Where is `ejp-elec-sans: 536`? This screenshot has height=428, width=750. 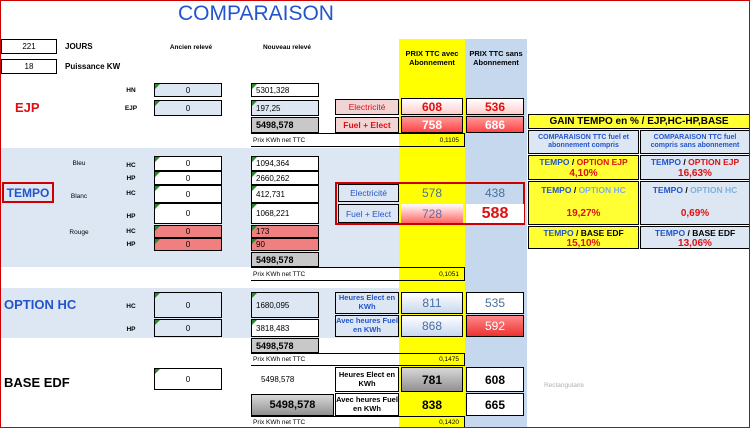
ejp-elec-sans: 536 is located at coordinates (495, 106).